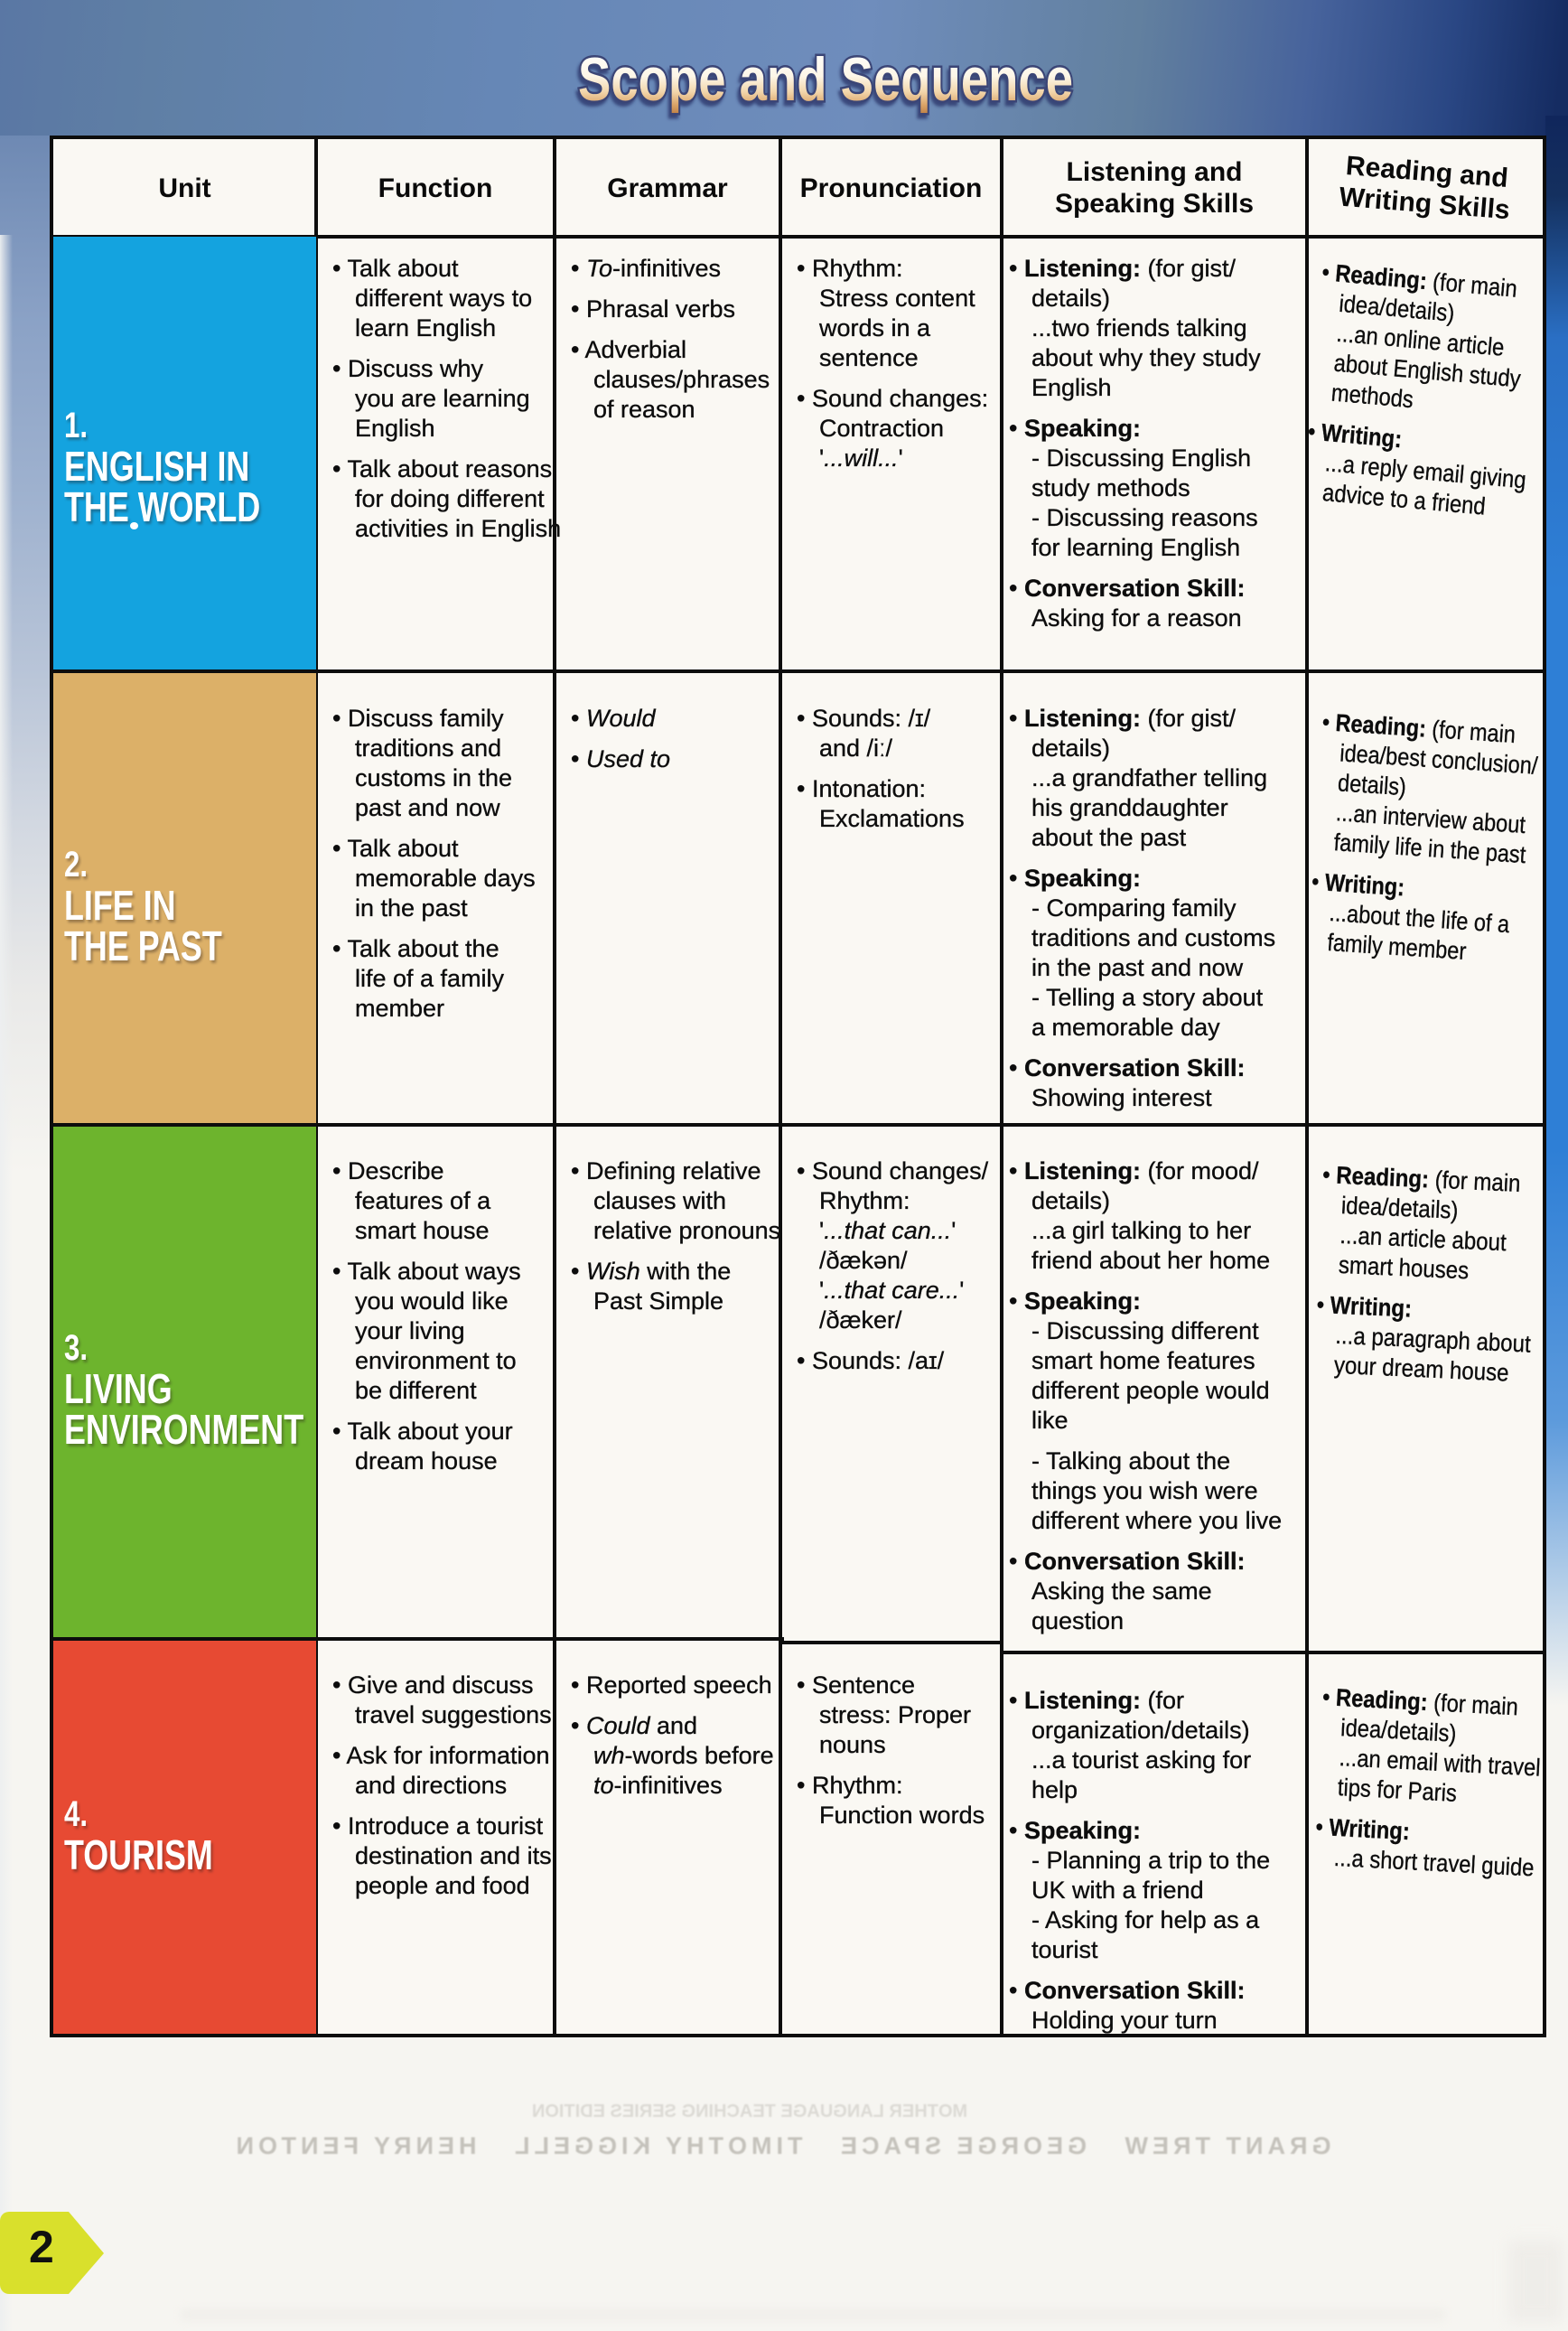 The width and height of the screenshot is (1568, 2331). What do you see at coordinates (826, 80) in the screenshot?
I see `svg-text: Scope and Sequence` at bounding box center [826, 80].